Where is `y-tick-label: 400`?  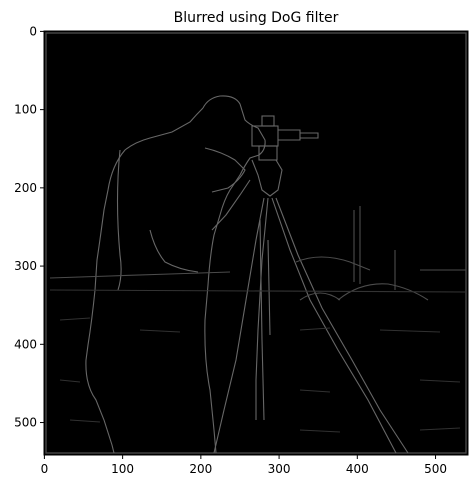 y-tick-label: 400 is located at coordinates (25, 344).